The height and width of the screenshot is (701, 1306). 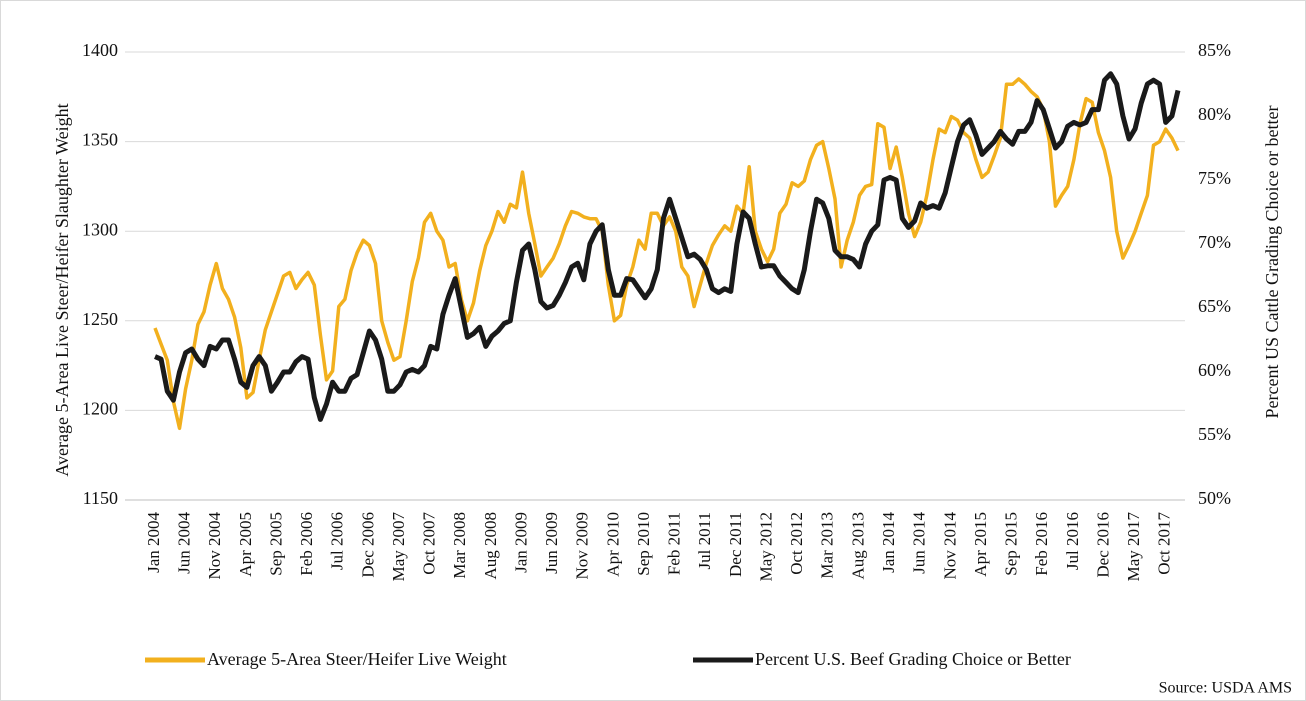 What do you see at coordinates (100, 409) in the screenshot?
I see `y-tick-label: 1200` at bounding box center [100, 409].